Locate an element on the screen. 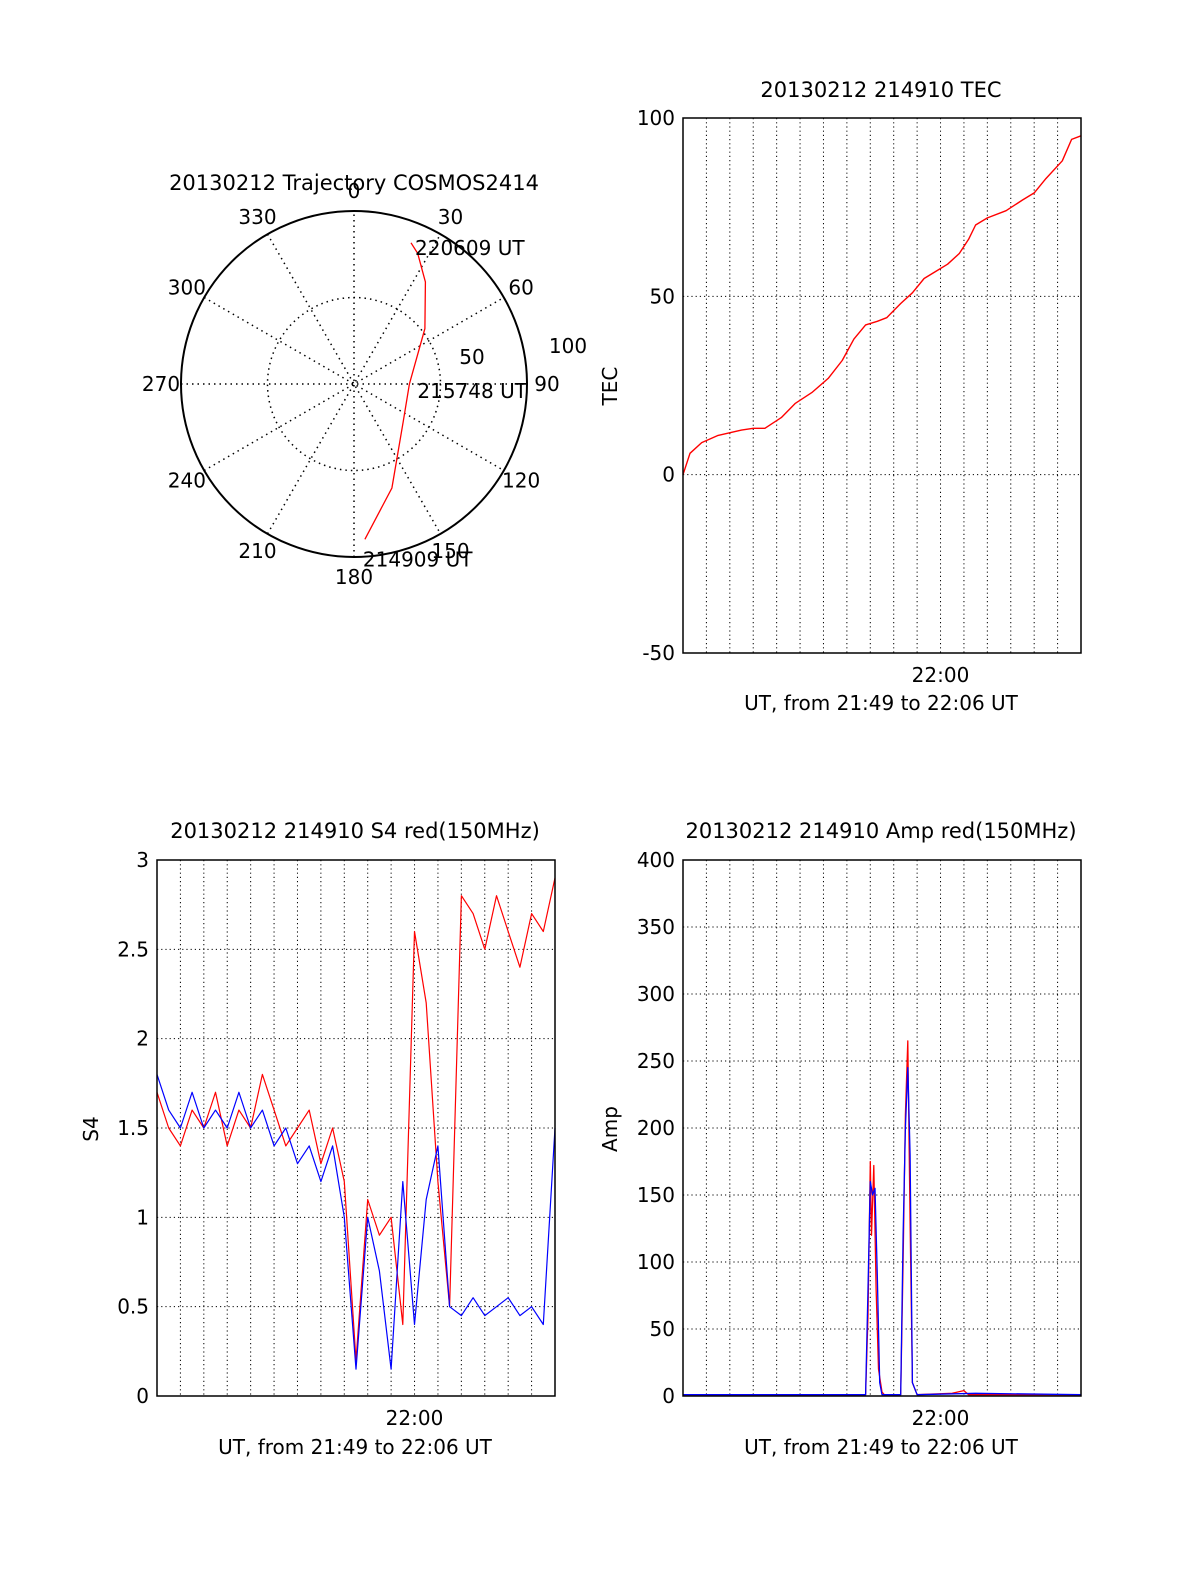 The height and width of the screenshot is (1575, 1200). azimuth-label: 300 is located at coordinates (187, 288).